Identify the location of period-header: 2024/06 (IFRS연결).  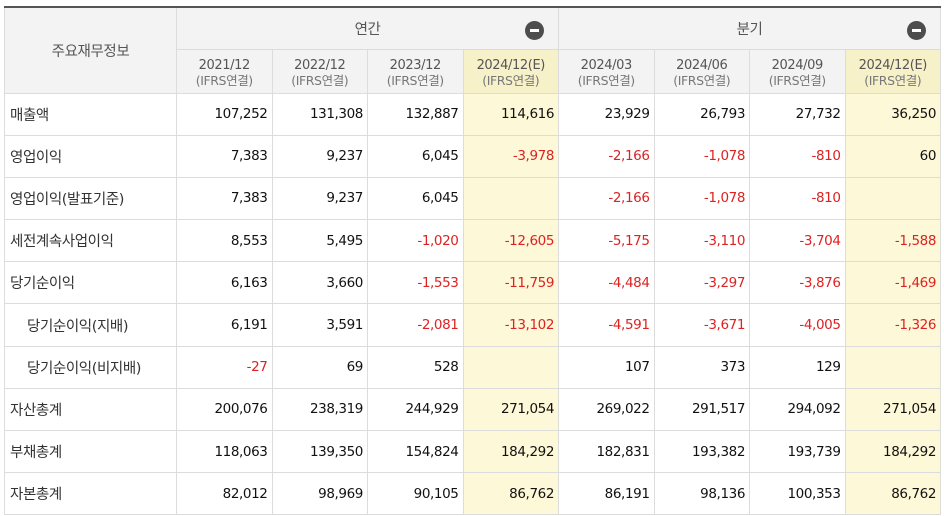
(702, 71).